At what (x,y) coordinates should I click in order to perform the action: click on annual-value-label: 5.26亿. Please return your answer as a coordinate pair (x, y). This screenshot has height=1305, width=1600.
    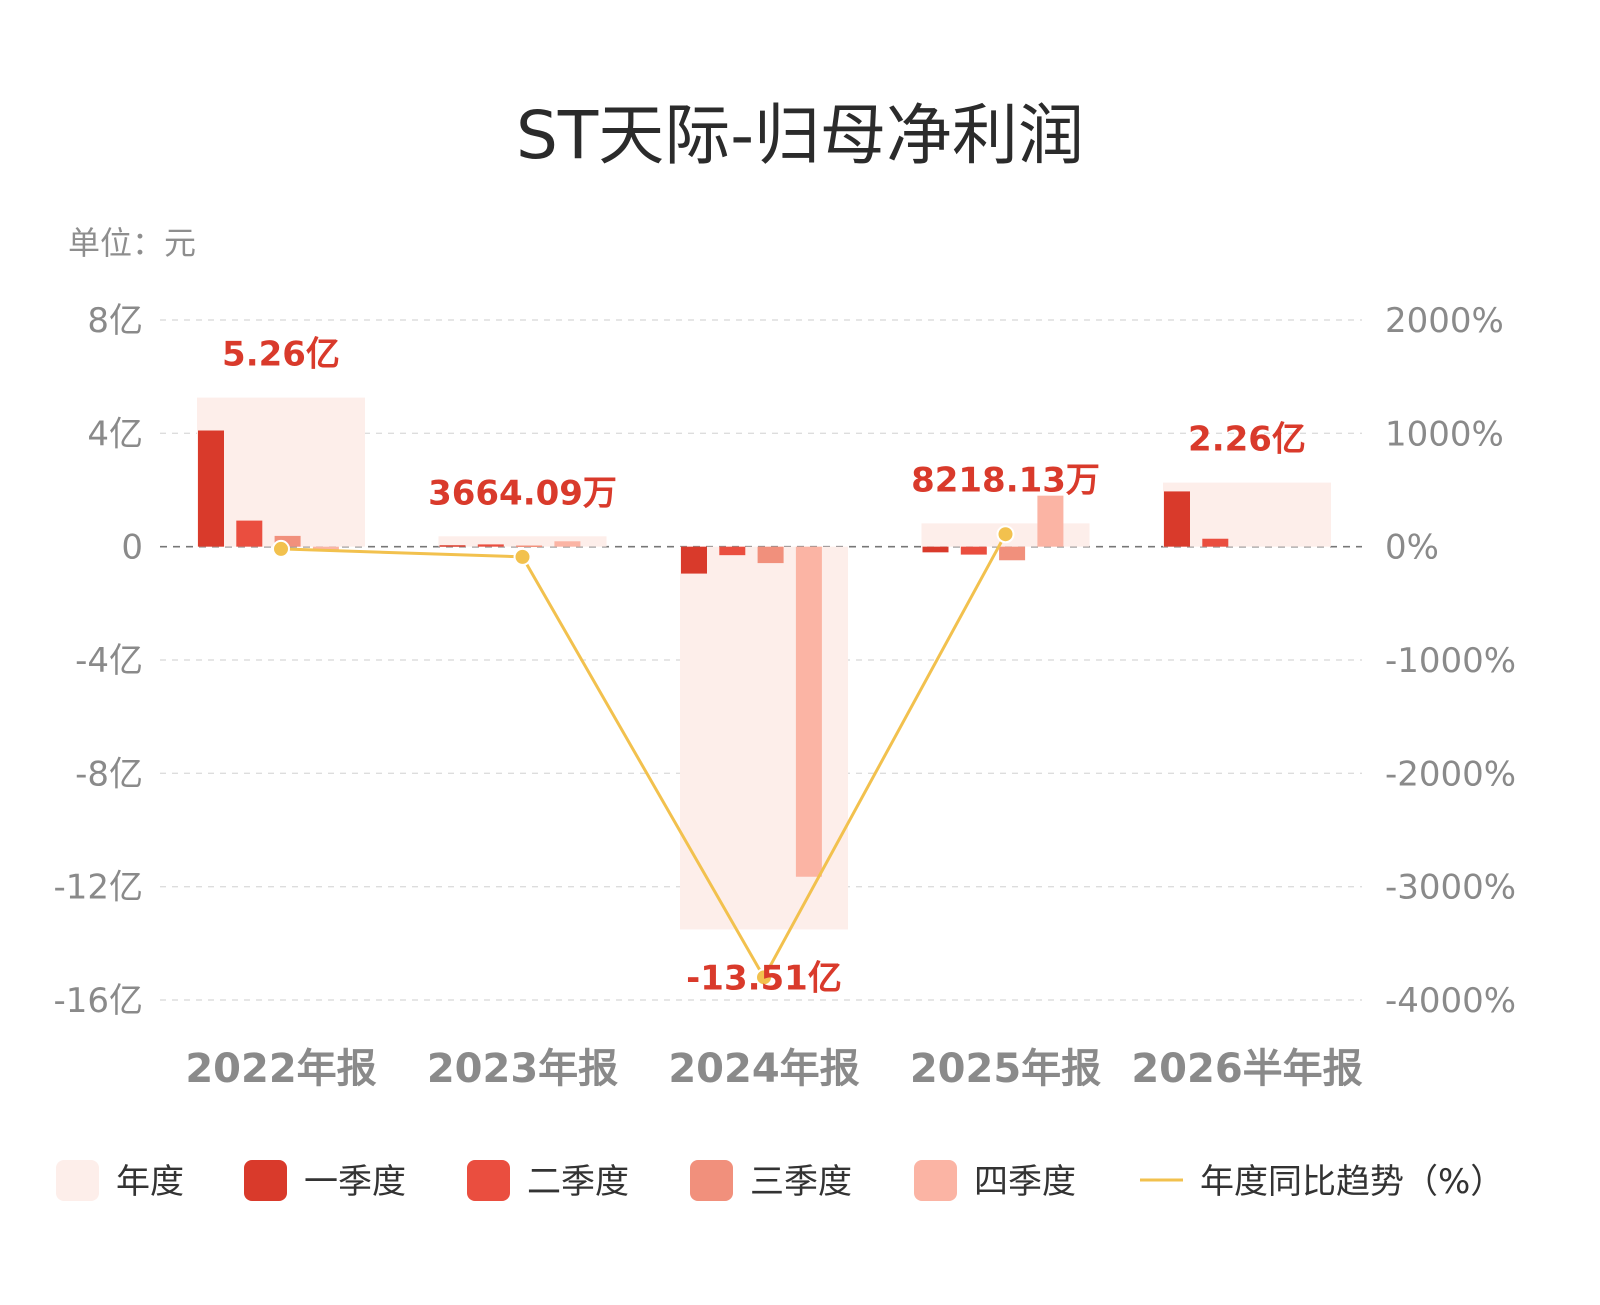
    Looking at the image, I should click on (281, 355).